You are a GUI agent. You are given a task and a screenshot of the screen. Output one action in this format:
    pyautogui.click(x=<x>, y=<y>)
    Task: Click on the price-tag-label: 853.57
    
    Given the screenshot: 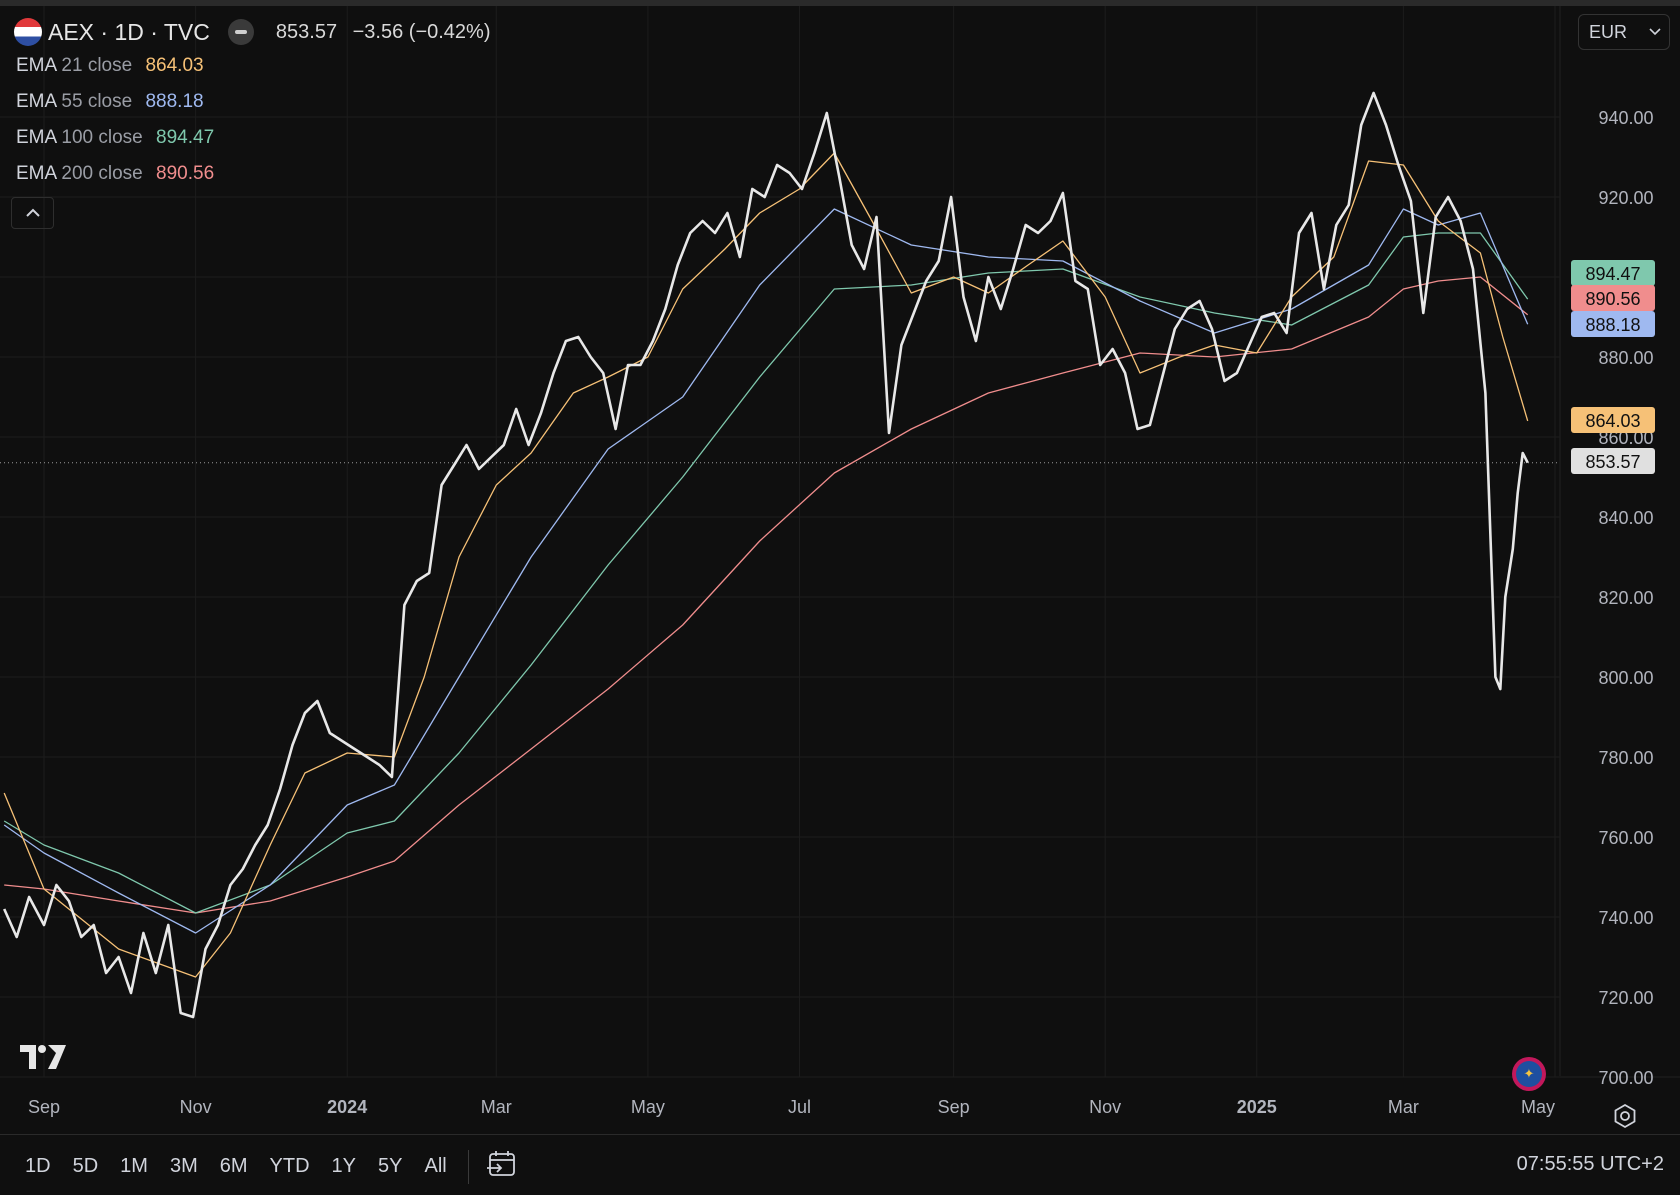 What is the action you would take?
    pyautogui.click(x=1612, y=462)
    